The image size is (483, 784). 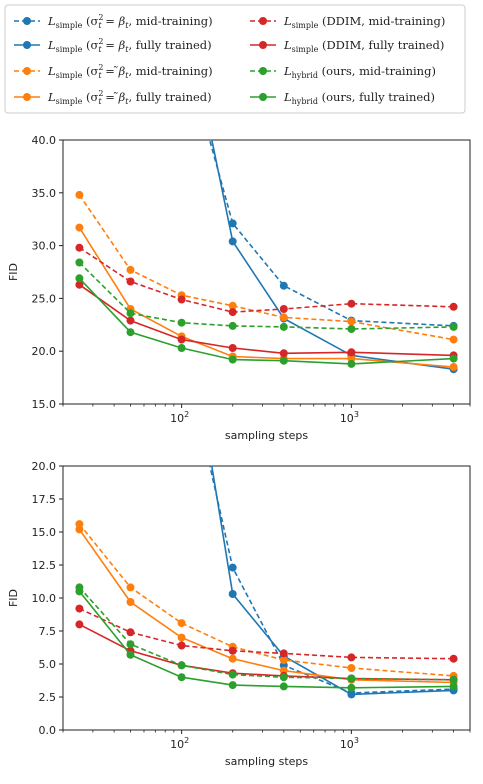 What do you see at coordinates (48, 730) in the screenshot?
I see `y-tick-label: 0.0` at bounding box center [48, 730].